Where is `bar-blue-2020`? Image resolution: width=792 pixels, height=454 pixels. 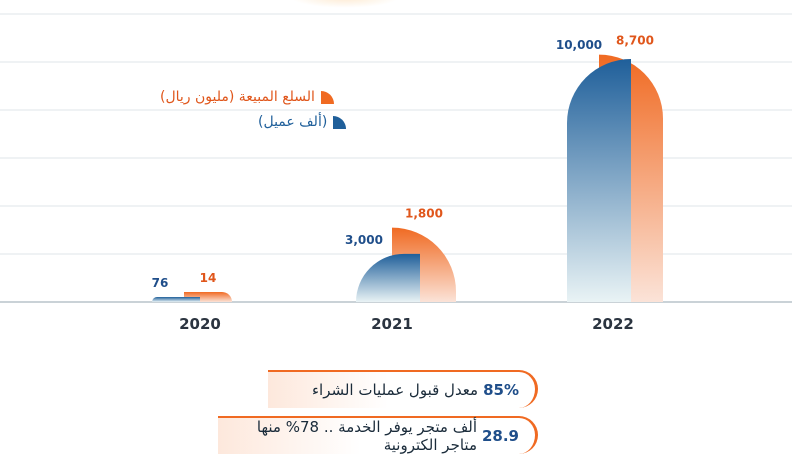
bar-blue-2020 is located at coordinates (176, 299).